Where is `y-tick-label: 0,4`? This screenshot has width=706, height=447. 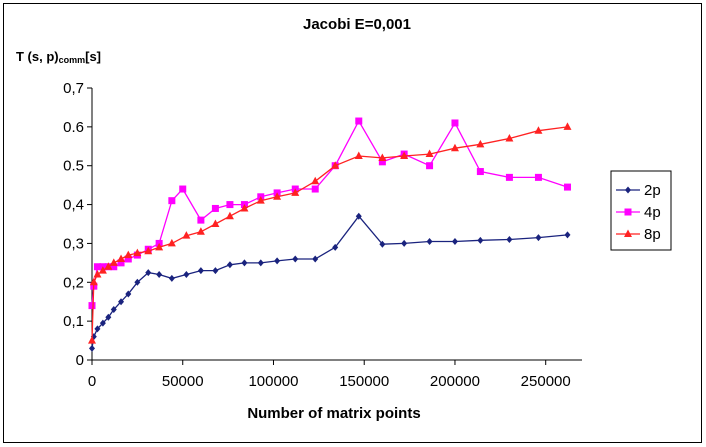 y-tick-label: 0,4 is located at coordinates (73, 205).